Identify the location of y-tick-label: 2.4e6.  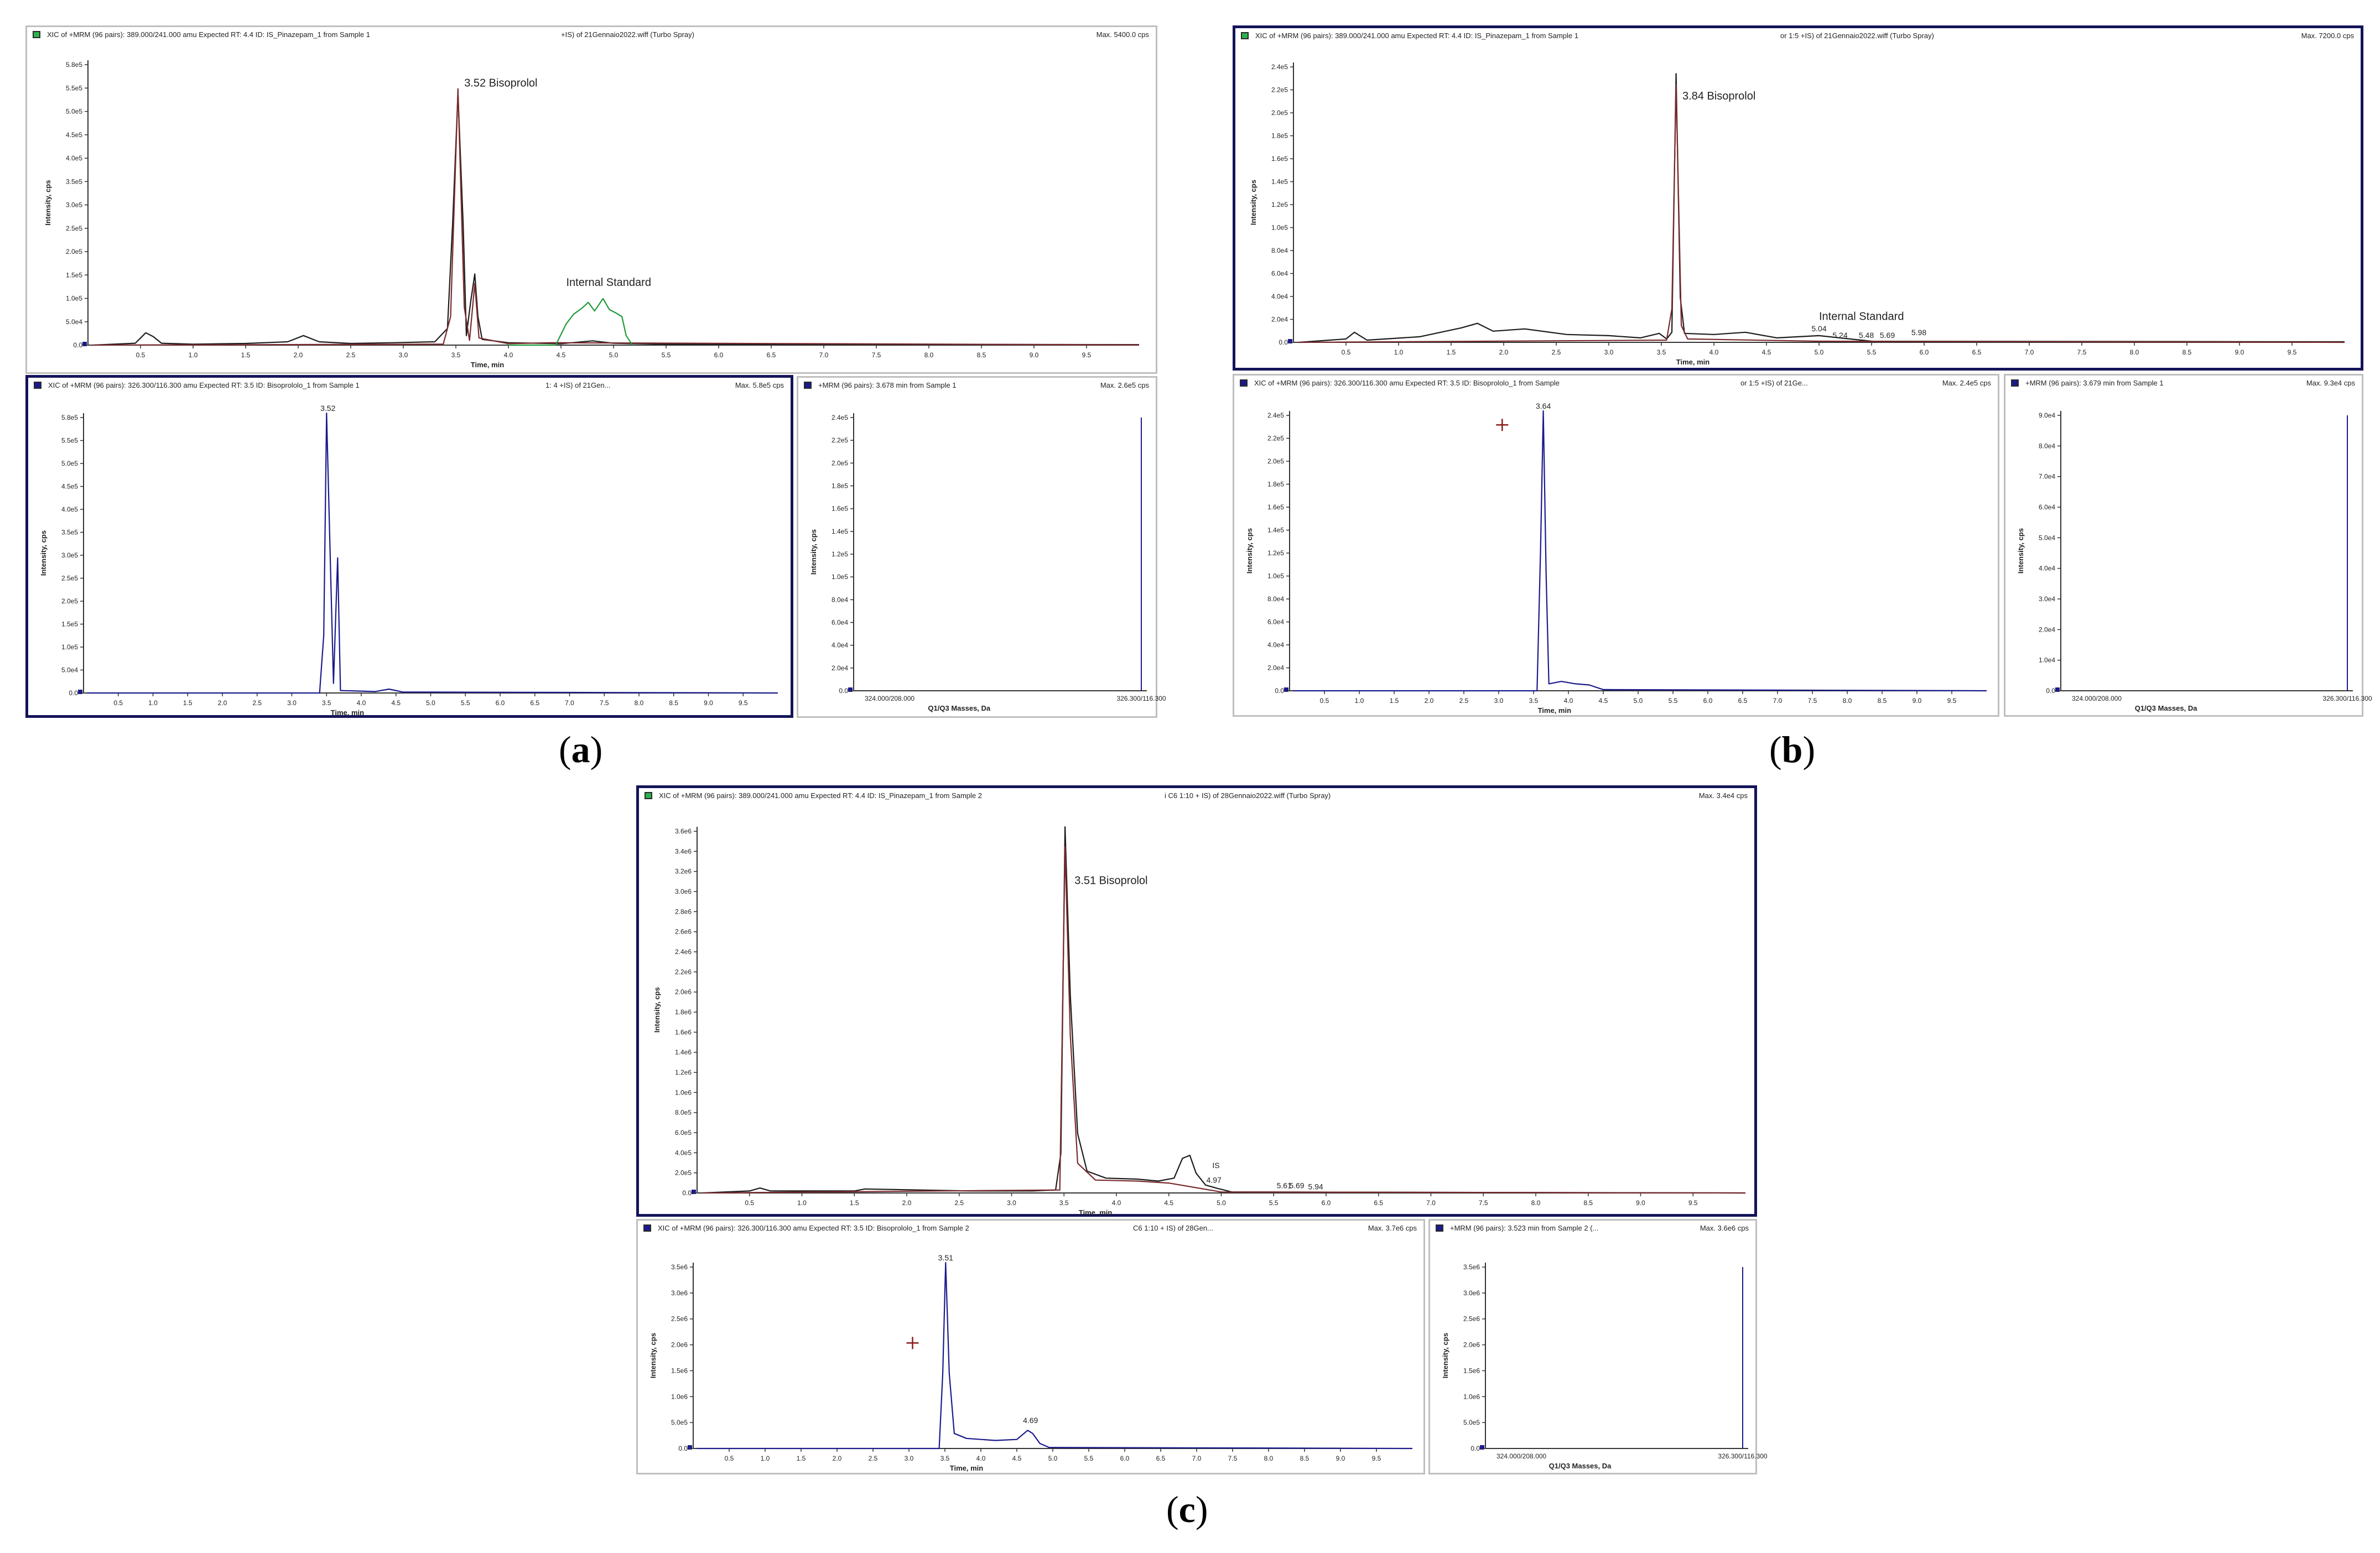
(684, 952).